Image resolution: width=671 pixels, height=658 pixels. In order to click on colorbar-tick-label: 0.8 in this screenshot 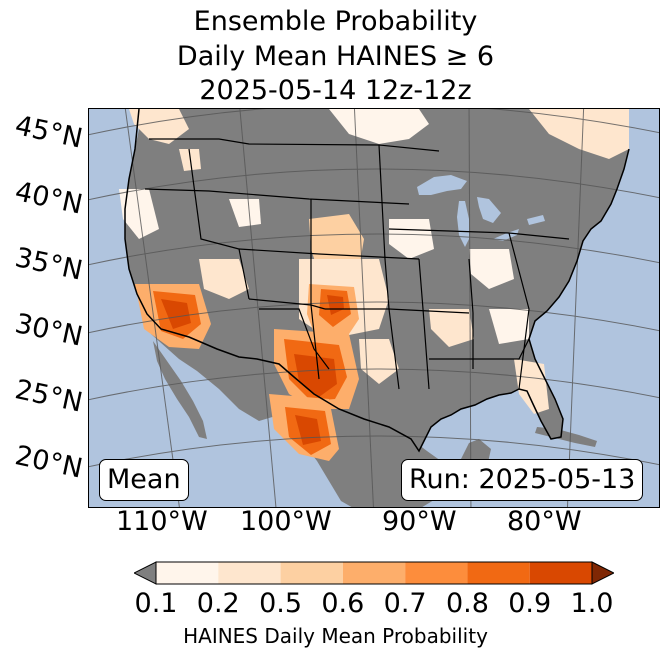, I will do `click(467, 603)`.